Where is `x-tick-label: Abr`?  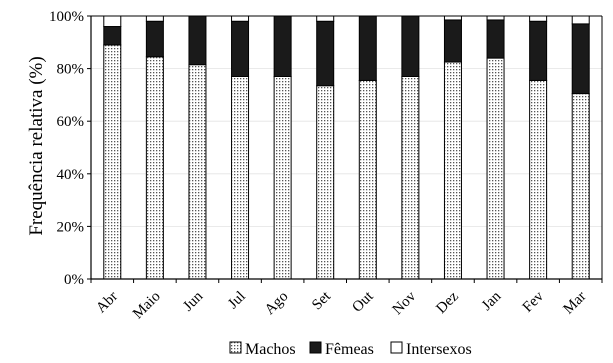 x-tick-label: Abr is located at coordinates (107, 303).